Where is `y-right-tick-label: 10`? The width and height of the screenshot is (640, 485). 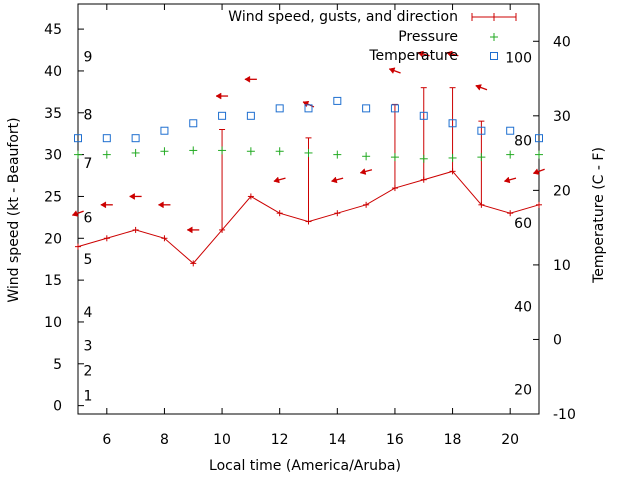 y-right-tick-label: 10 is located at coordinates (562, 266).